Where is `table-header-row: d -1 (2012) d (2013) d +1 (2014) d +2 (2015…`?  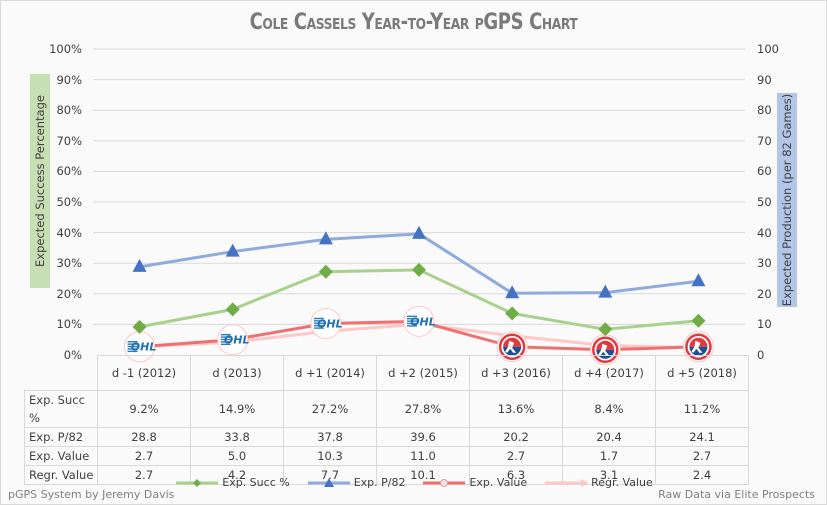 table-header-row: d -1 (2012) d (2013) d +1 (2014) d +2 (2015… is located at coordinates (386, 373).